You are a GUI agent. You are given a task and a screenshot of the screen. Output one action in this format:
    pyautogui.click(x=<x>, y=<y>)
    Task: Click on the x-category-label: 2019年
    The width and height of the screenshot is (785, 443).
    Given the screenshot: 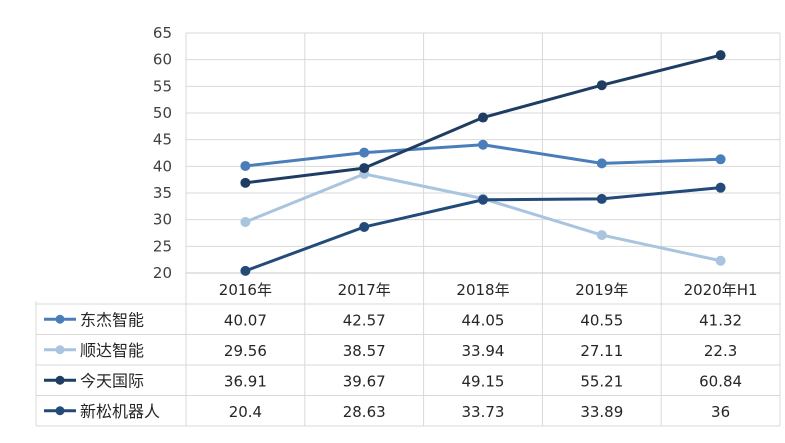 What is the action you would take?
    pyautogui.click(x=601, y=290)
    